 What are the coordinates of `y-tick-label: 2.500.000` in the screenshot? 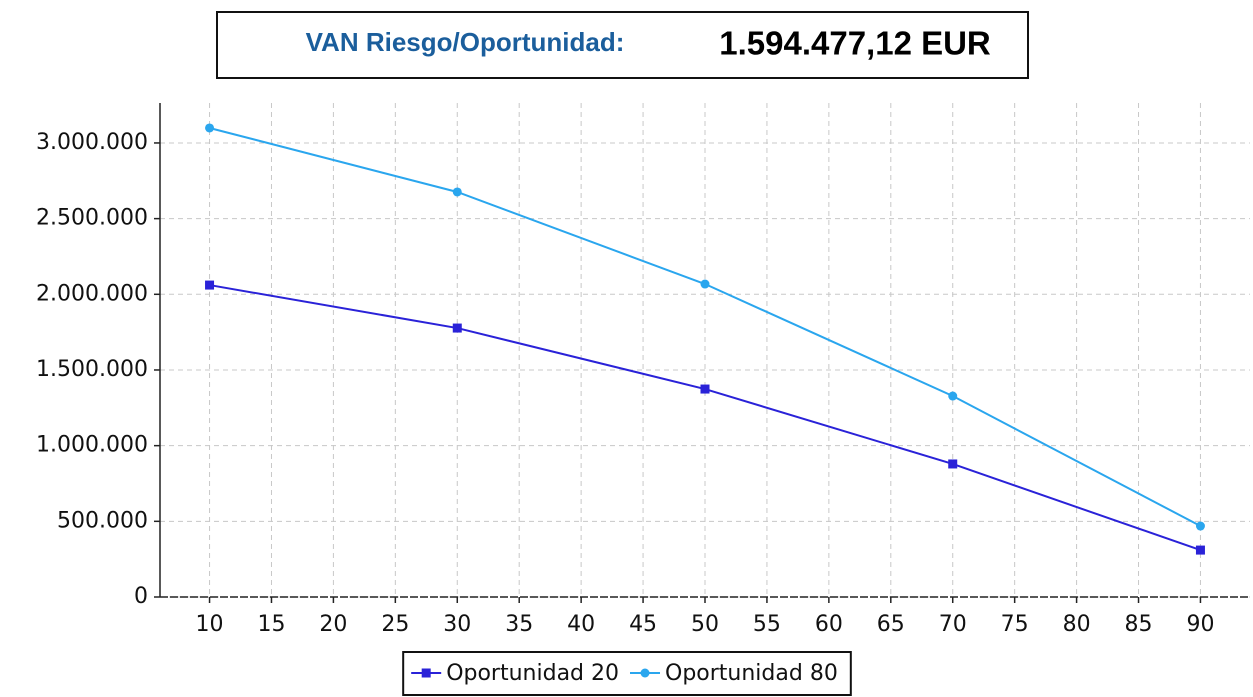 It's located at (92, 218).